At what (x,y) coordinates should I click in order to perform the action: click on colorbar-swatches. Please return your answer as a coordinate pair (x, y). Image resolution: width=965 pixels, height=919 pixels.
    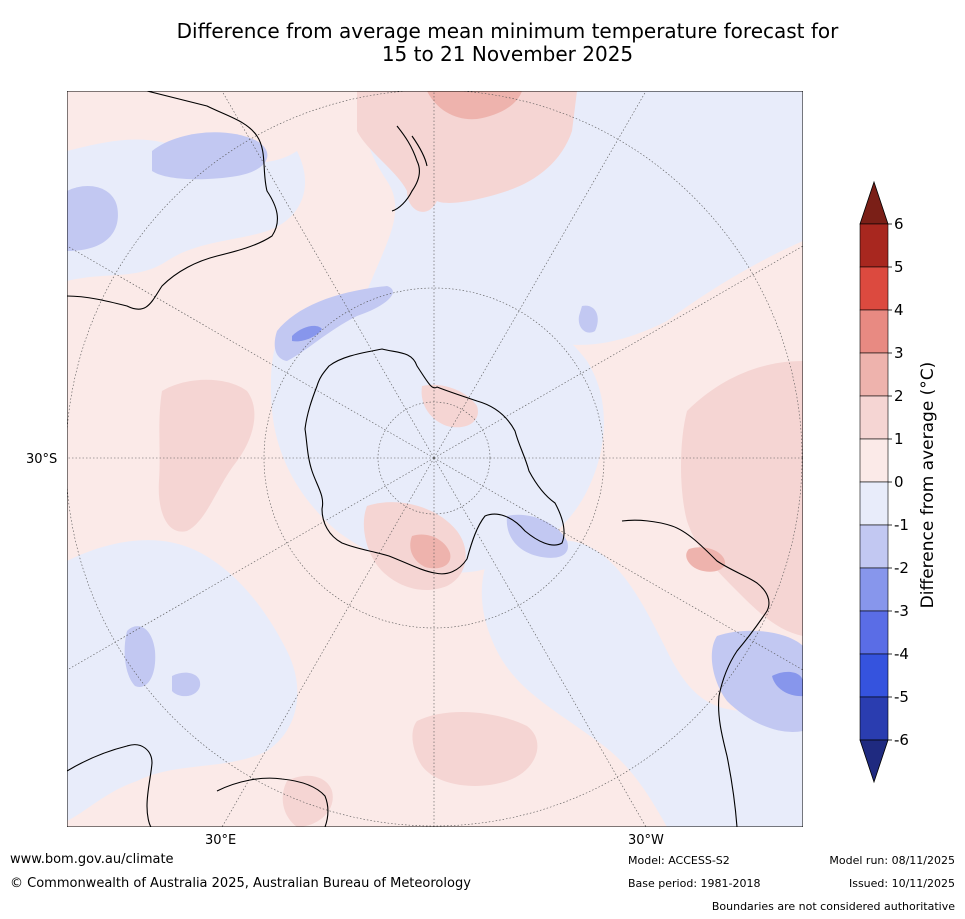
    Looking at the image, I should click on (874, 482).